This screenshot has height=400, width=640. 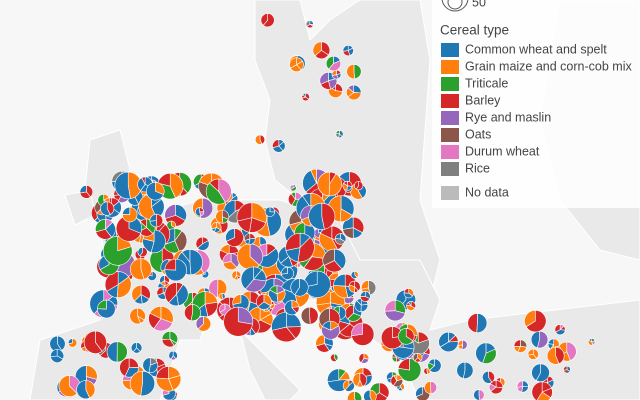 What do you see at coordinates (474, 30) in the screenshot?
I see `legend-title: Cereal type` at bounding box center [474, 30].